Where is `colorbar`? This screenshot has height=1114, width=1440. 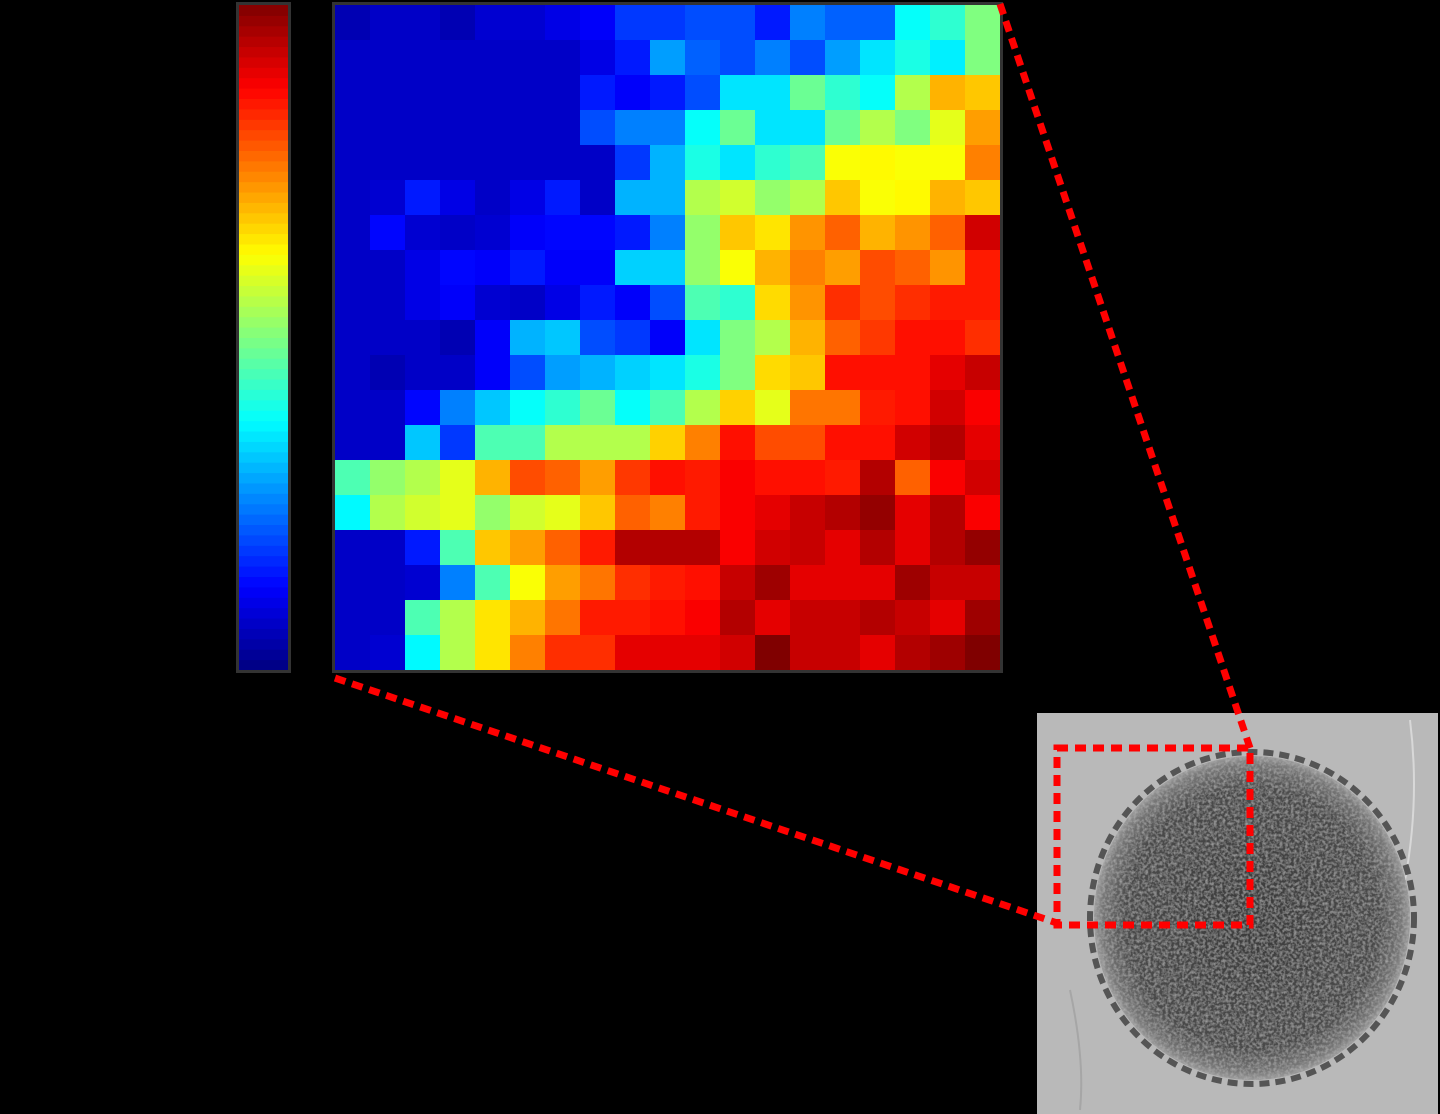 colorbar is located at coordinates (263, 337).